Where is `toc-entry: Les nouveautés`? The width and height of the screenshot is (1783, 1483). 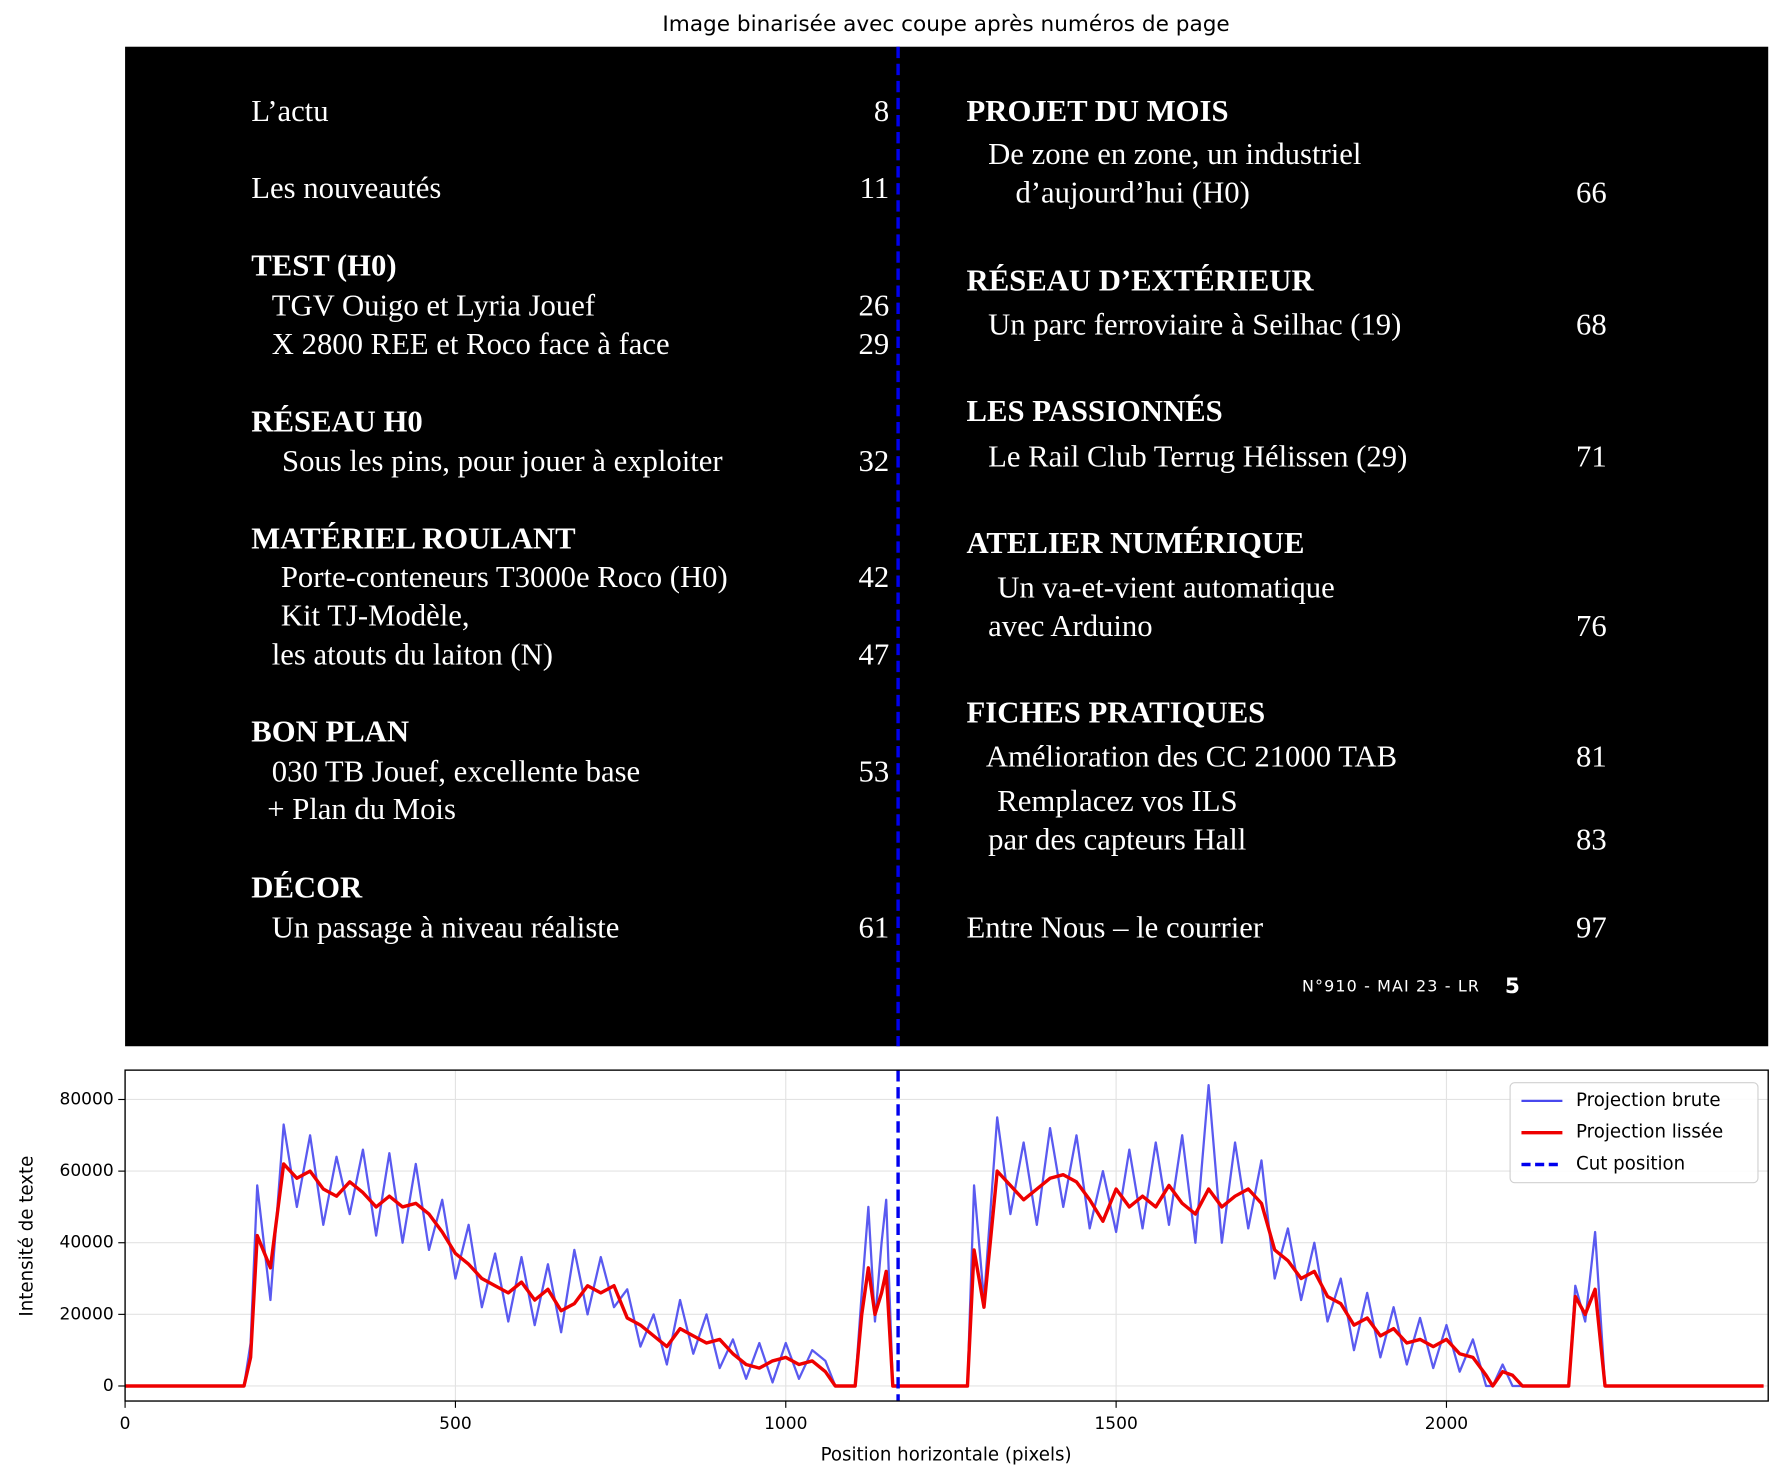
toc-entry: Les nouveautés is located at coordinates (346, 188).